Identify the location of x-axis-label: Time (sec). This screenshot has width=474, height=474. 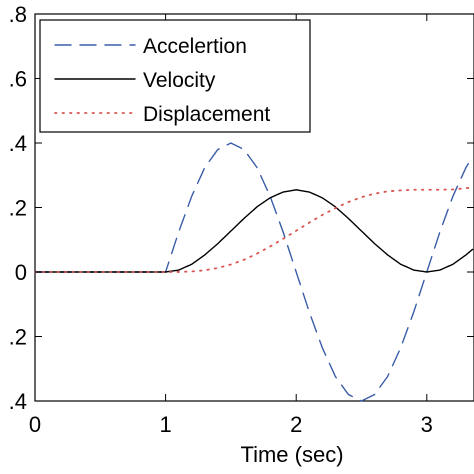
(291, 454).